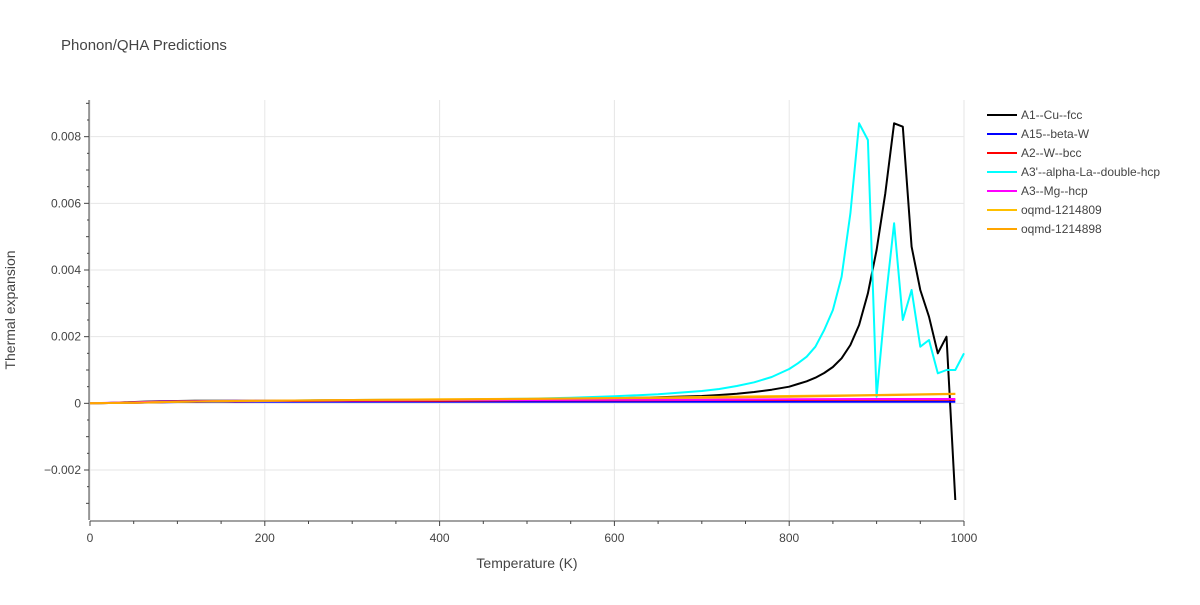  I want to click on y-tick-label: 0.002, so click(66, 337).